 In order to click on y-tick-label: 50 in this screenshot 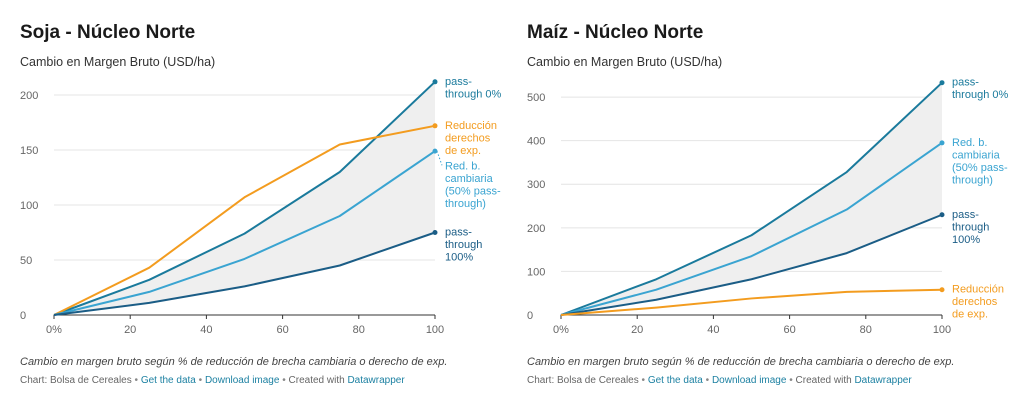, I will do `click(26, 261)`.